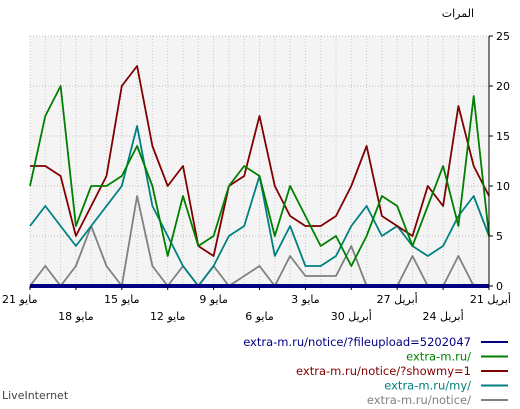 The height and width of the screenshot is (409, 520). I want to click on y-tick-label: 0, so click(499, 286).